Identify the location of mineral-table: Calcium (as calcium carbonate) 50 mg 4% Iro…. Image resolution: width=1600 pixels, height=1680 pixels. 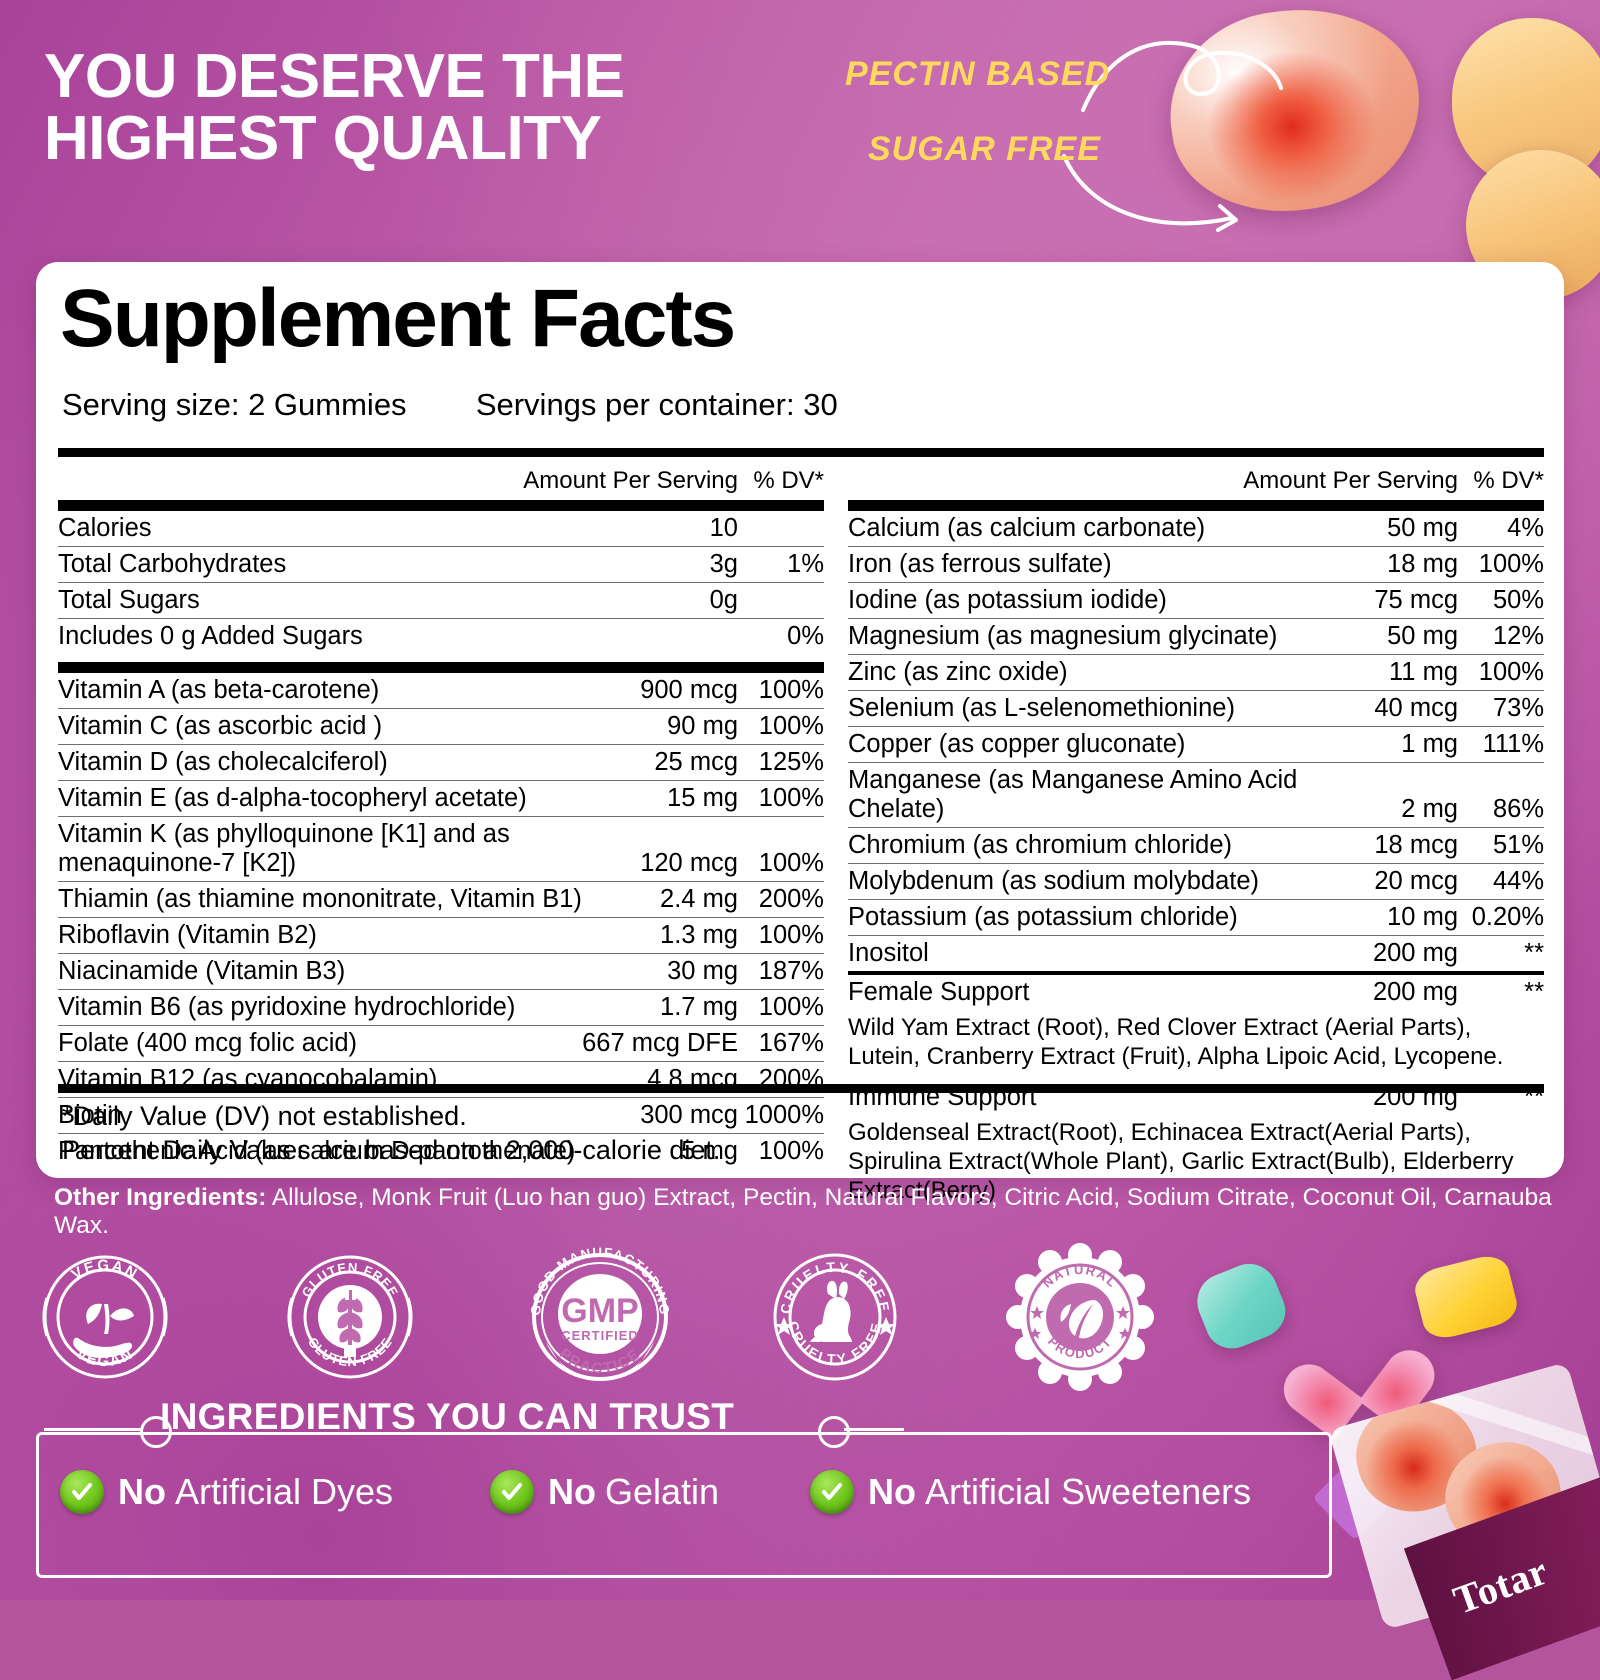
(1196, 741).